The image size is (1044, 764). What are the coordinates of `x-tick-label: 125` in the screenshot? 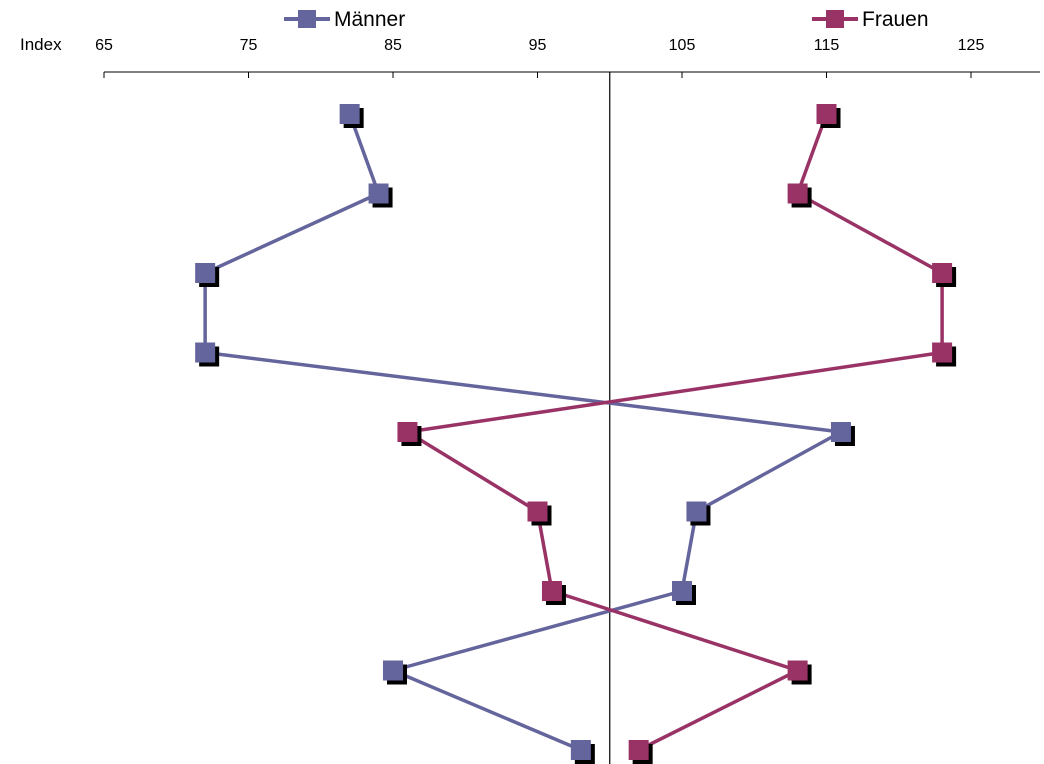 It's located at (971, 45).